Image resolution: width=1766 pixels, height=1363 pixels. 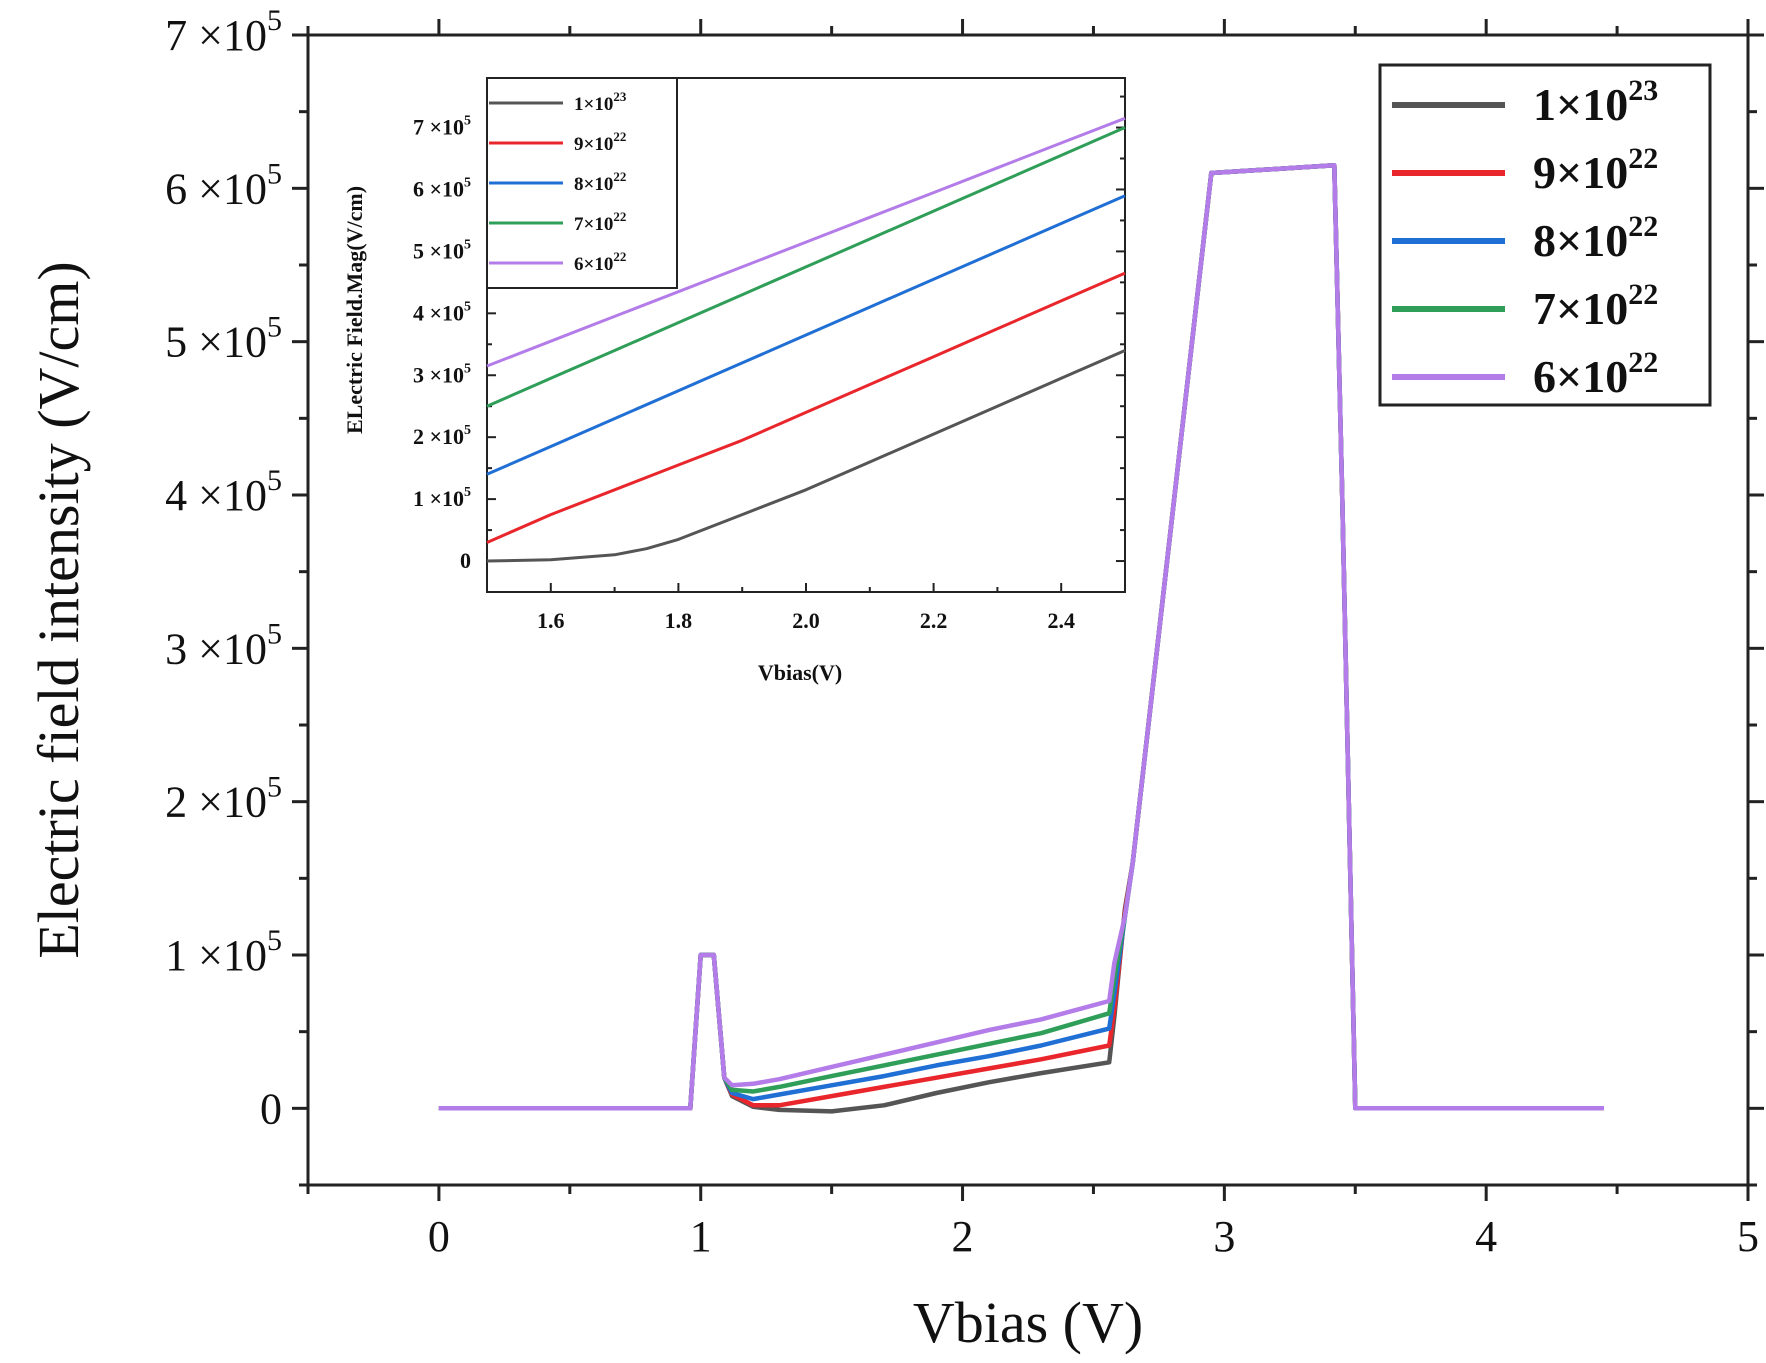 I want to click on main-x-tick-label: 0, so click(x=439, y=1236).